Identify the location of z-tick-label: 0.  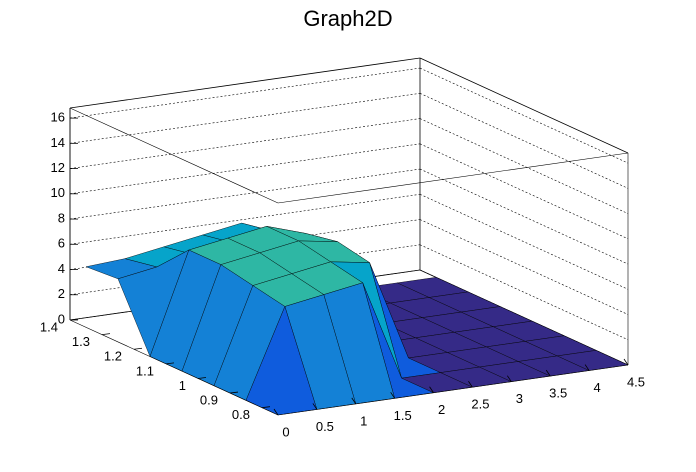
(61, 318).